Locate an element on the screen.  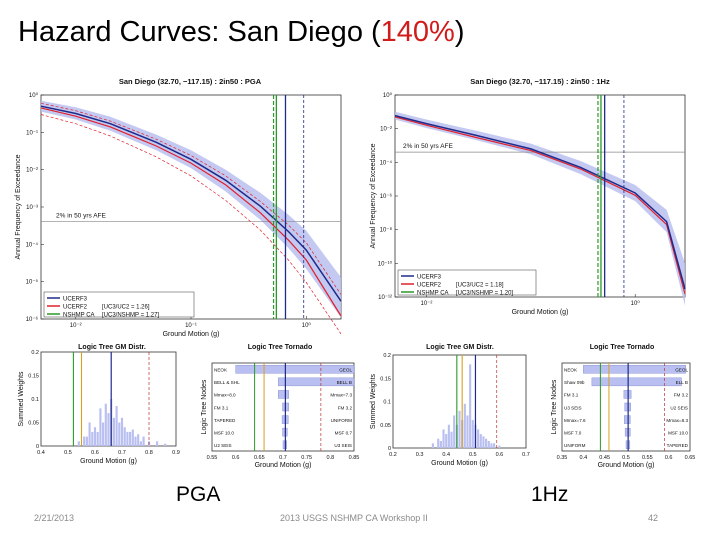
c4-y-tick-label: 0.15 is located at coordinates (385, 379).